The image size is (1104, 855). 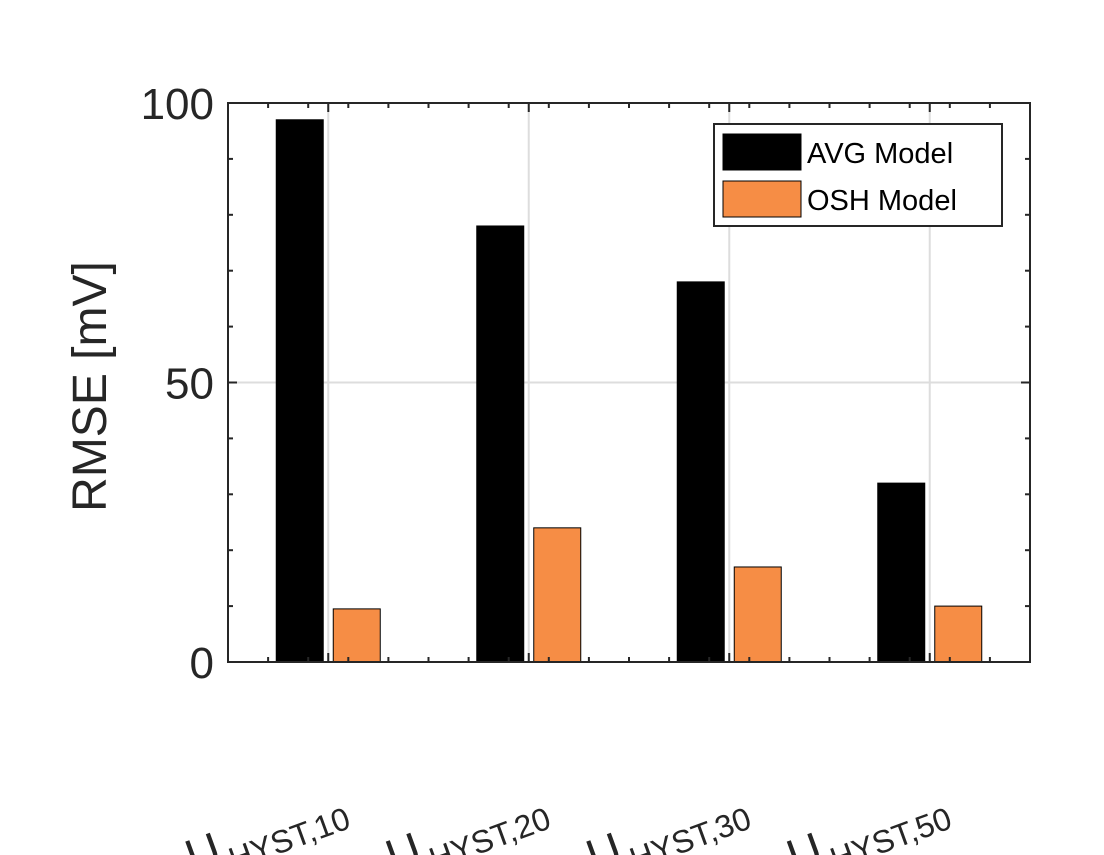 I want to click on legend-label: OSH Model, so click(x=882, y=201).